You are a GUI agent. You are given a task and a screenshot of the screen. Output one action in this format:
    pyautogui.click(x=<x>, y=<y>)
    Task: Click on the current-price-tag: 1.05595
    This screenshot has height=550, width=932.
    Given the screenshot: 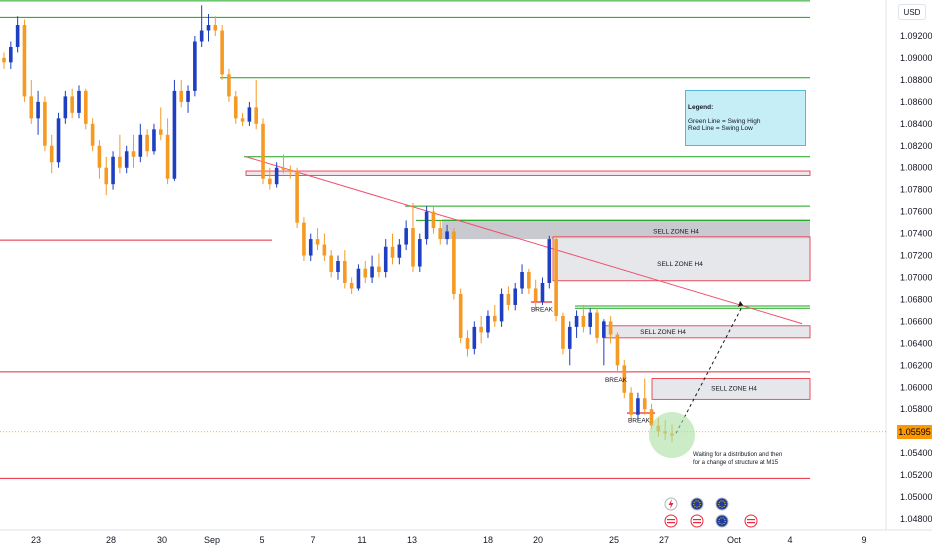 What is the action you would take?
    pyautogui.click(x=914, y=432)
    